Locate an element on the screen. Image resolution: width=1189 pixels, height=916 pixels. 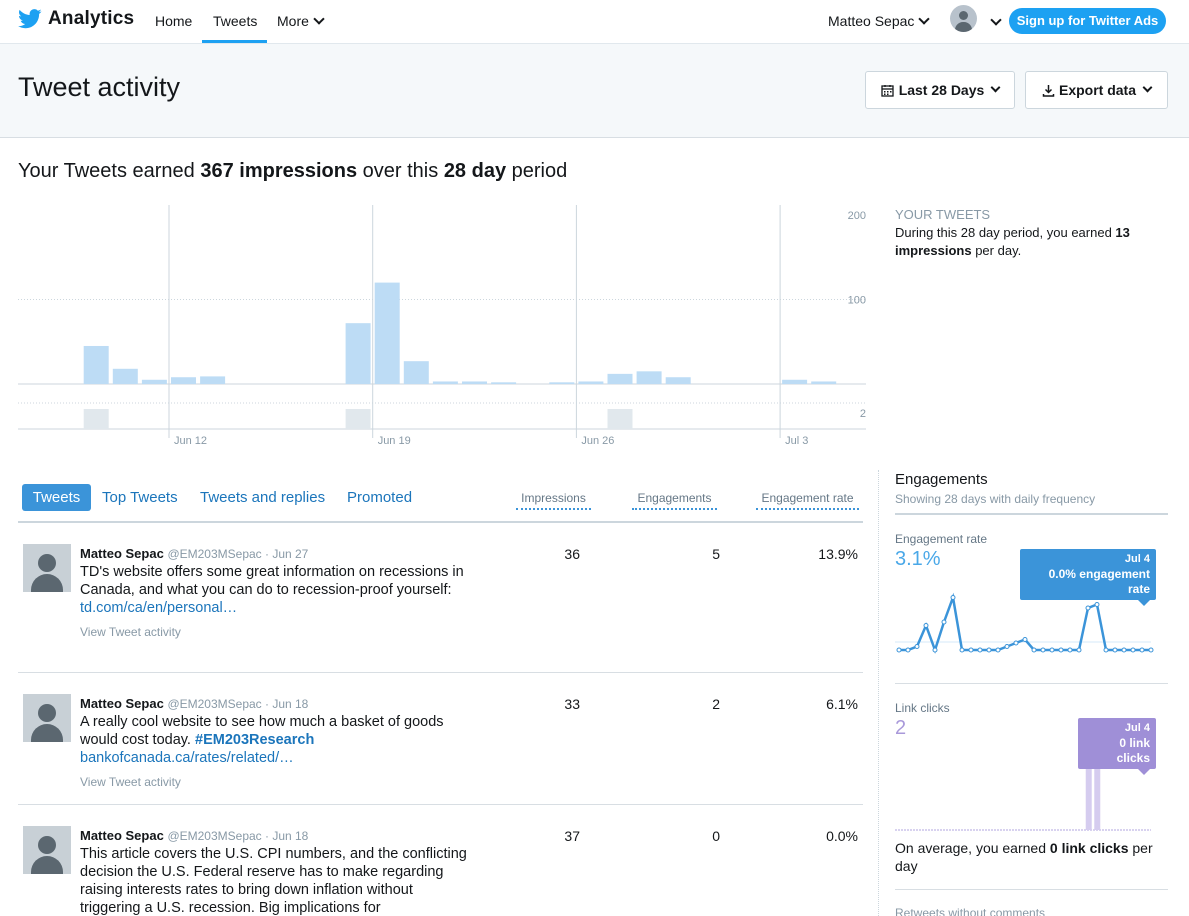
user-menu: Matteo Sepac is located at coordinates (879, 21).